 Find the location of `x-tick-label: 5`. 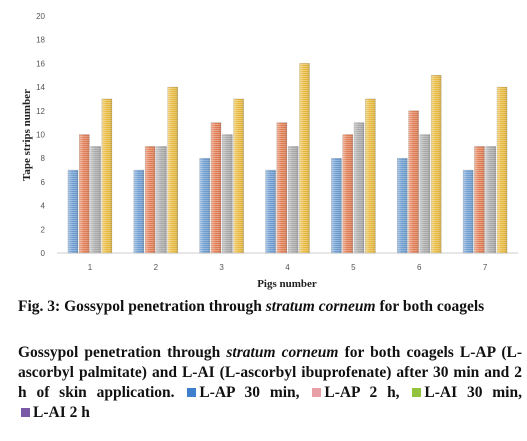

x-tick-label: 5 is located at coordinates (353, 267).